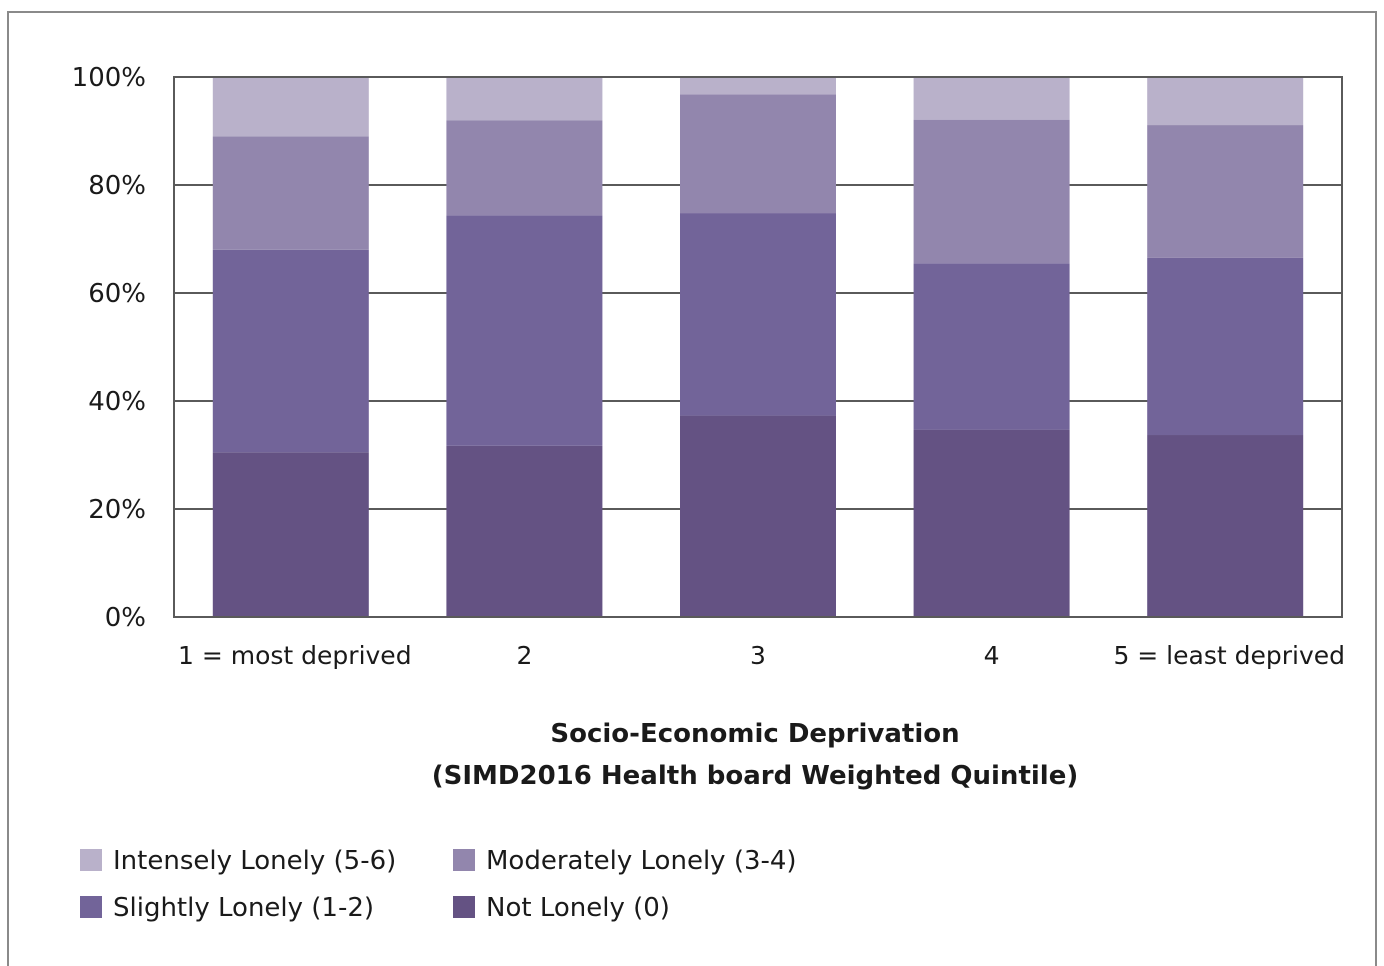  What do you see at coordinates (641, 861) in the screenshot?
I see `legend-label: Moderately Lonely (3-4)` at bounding box center [641, 861].